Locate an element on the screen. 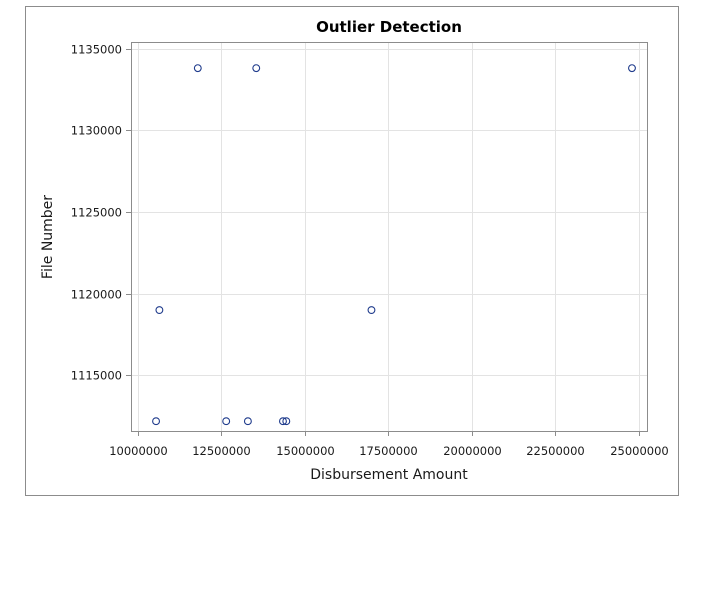 The height and width of the screenshot is (590, 720). x-tick-label: 20000000 is located at coordinates (472, 451).